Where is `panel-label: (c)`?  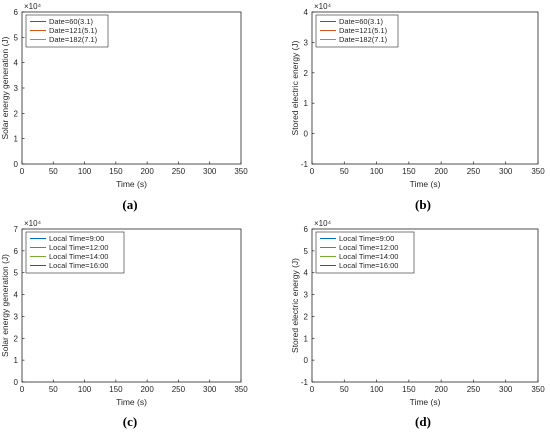 panel-label: (c) is located at coordinates (130, 421).